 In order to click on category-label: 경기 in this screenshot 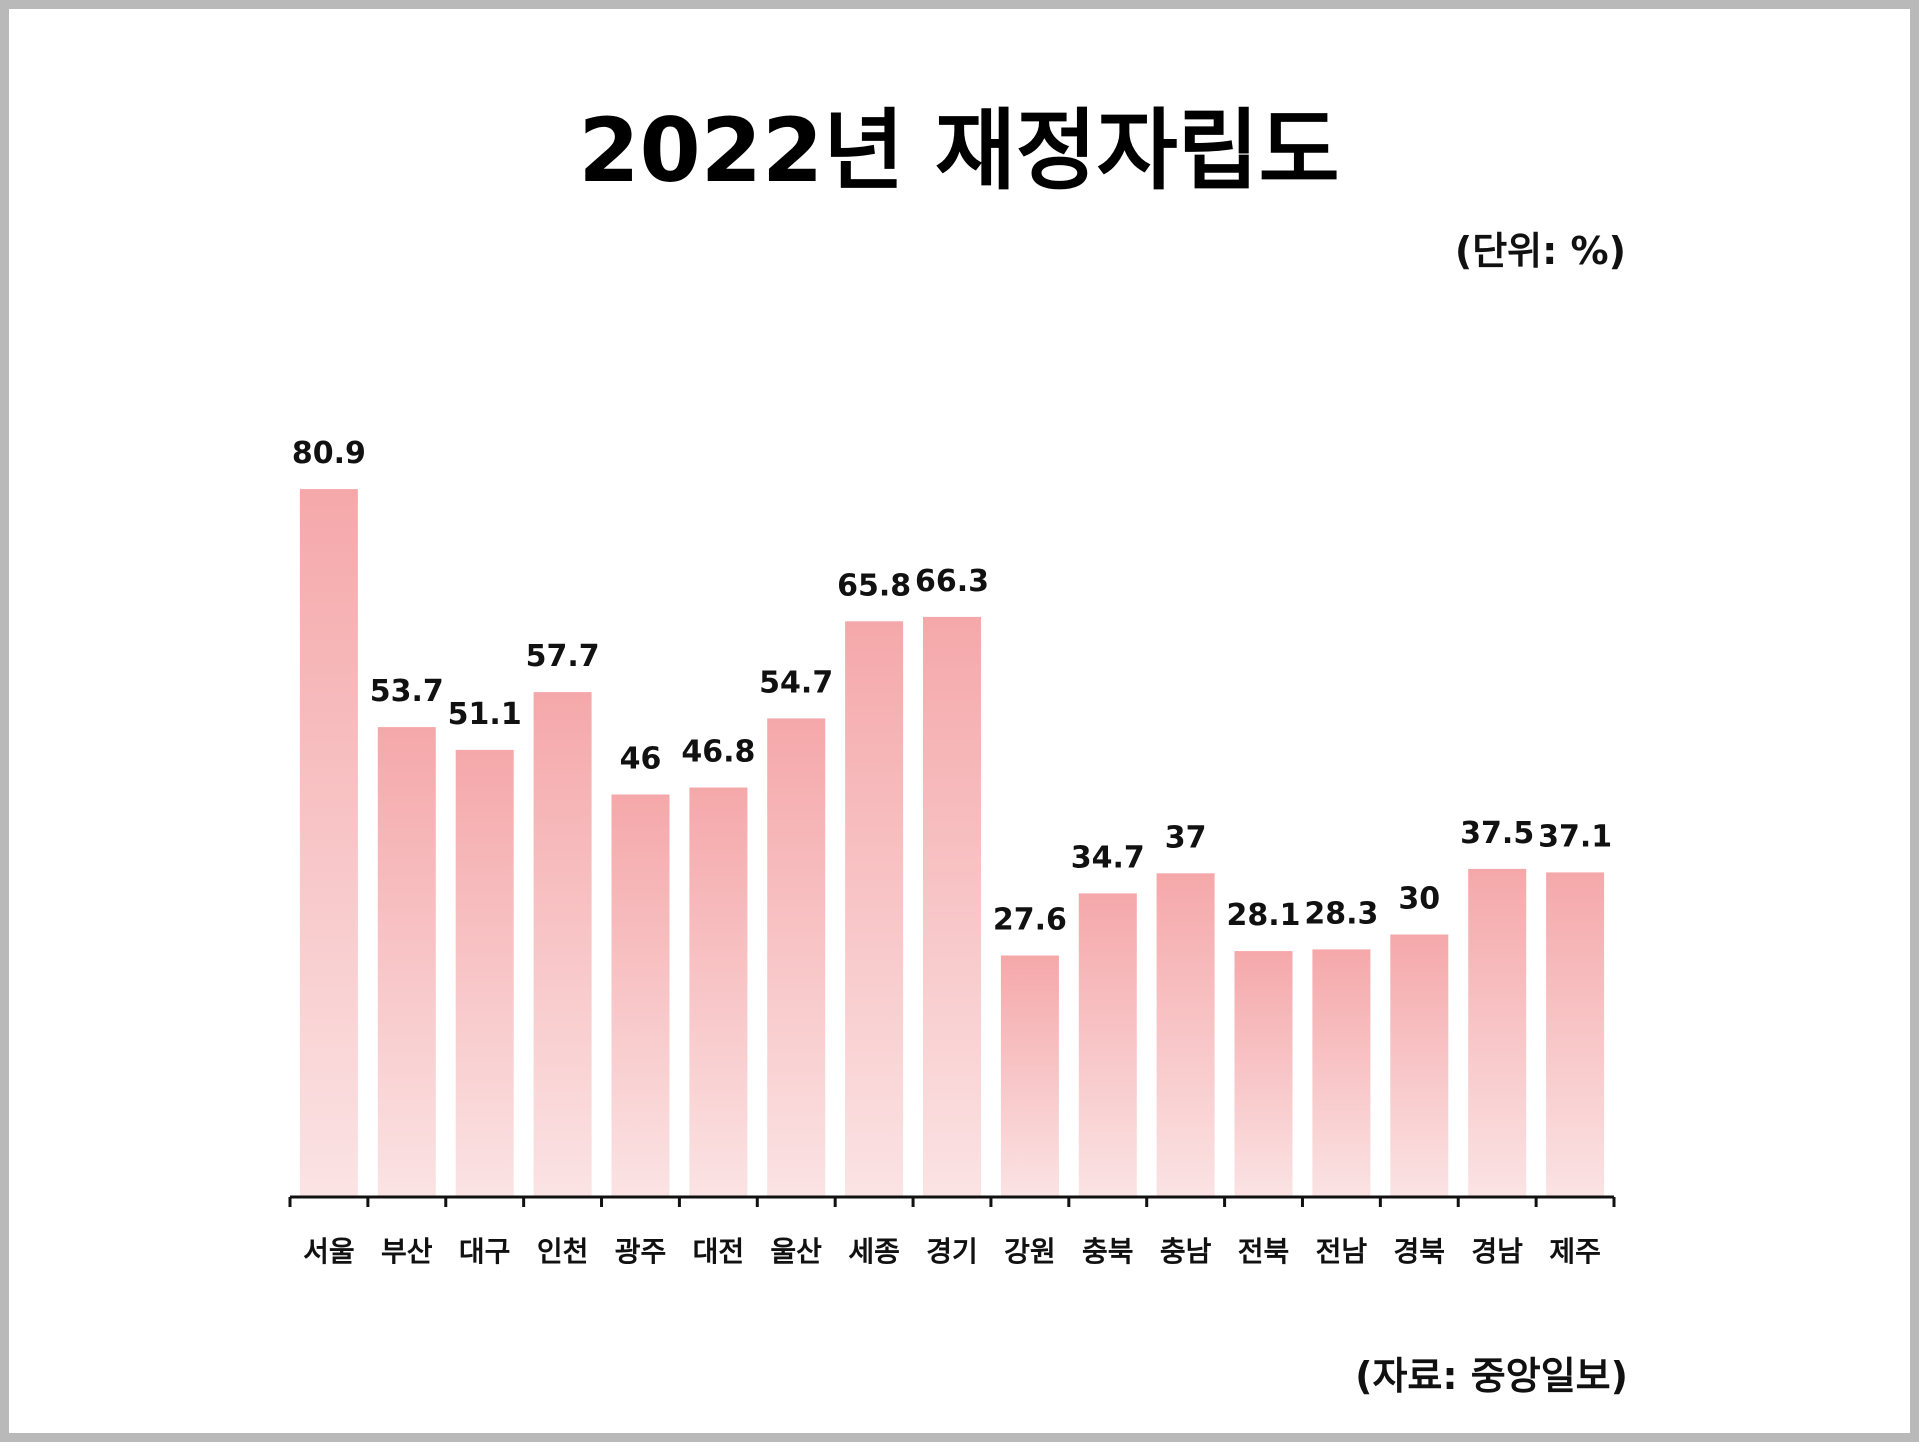, I will do `click(952, 1251)`.